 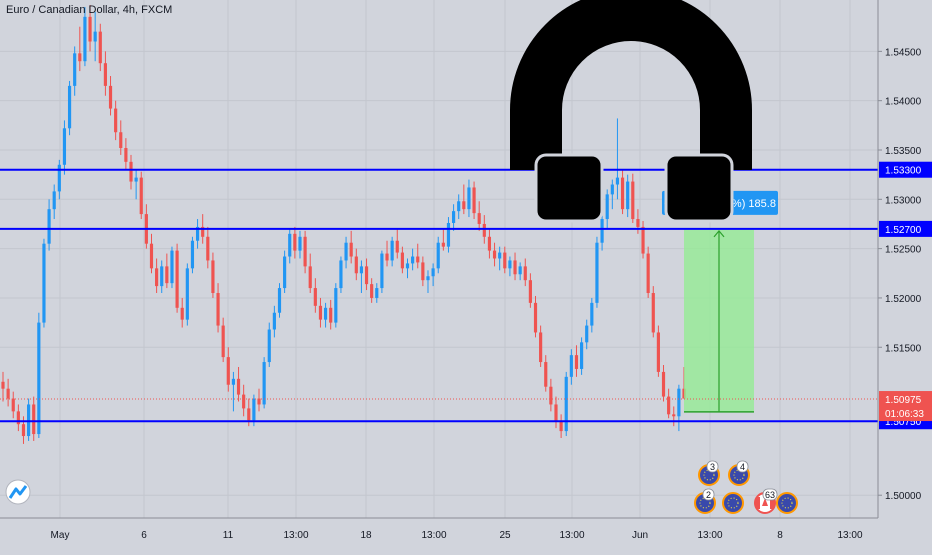 I want to click on event-count: 4, so click(x=742, y=467).